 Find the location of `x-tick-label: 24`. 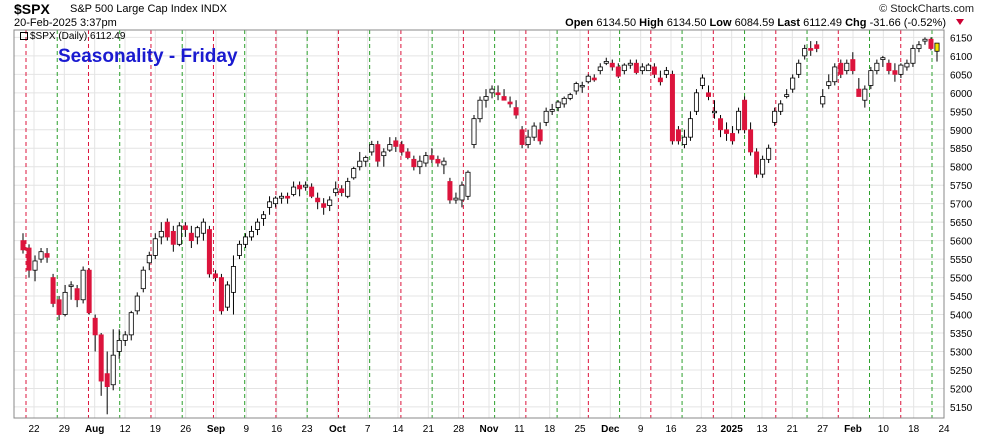

x-tick-label: 24 is located at coordinates (944, 429).